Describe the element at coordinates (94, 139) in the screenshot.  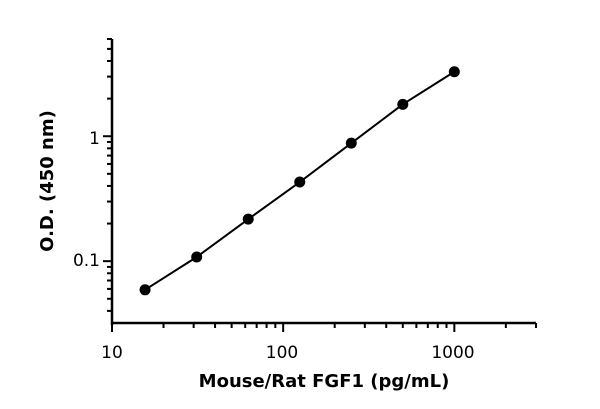
I see `y-tick-label-1: 1` at that location.